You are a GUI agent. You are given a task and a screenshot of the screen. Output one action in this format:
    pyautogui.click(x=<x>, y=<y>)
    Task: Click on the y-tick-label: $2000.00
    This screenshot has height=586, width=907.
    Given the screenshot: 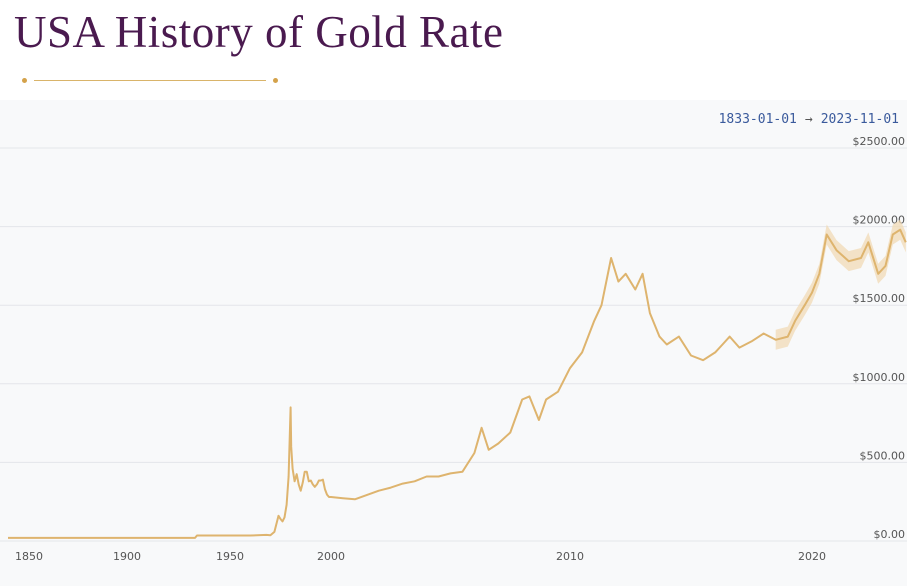 What is the action you would take?
    pyautogui.click(x=879, y=220)
    